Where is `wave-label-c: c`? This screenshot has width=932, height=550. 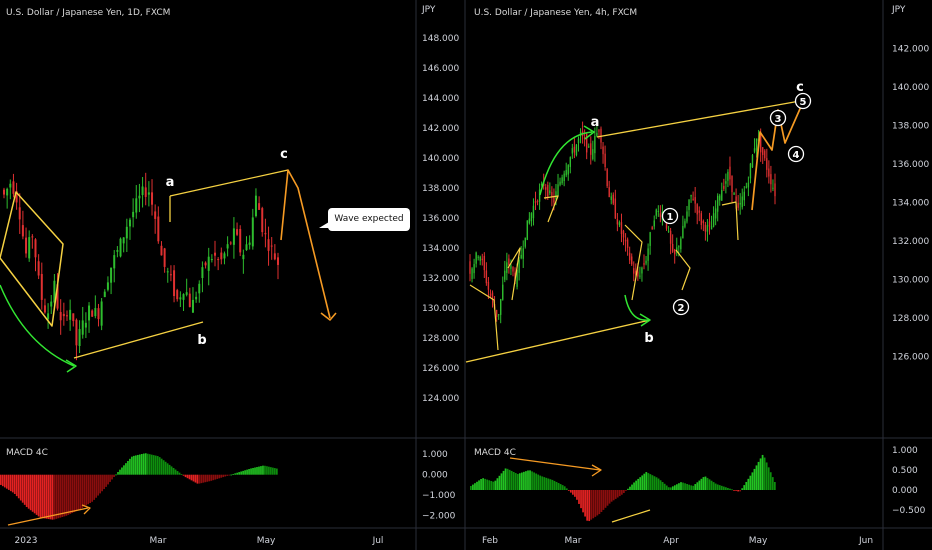
wave-label-c: c is located at coordinates (284, 154).